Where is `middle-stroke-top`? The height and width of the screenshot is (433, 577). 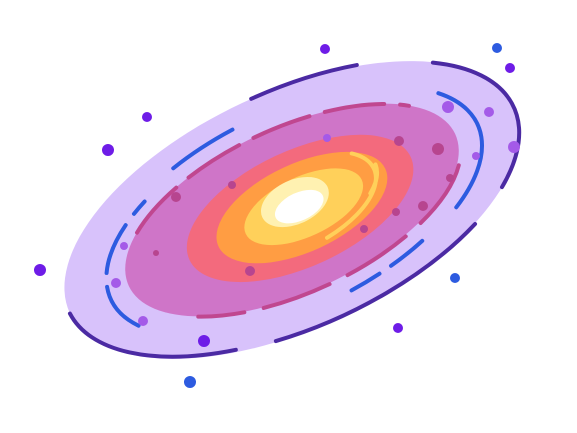
middle-stroke-top is located at coordinates (273, 168).